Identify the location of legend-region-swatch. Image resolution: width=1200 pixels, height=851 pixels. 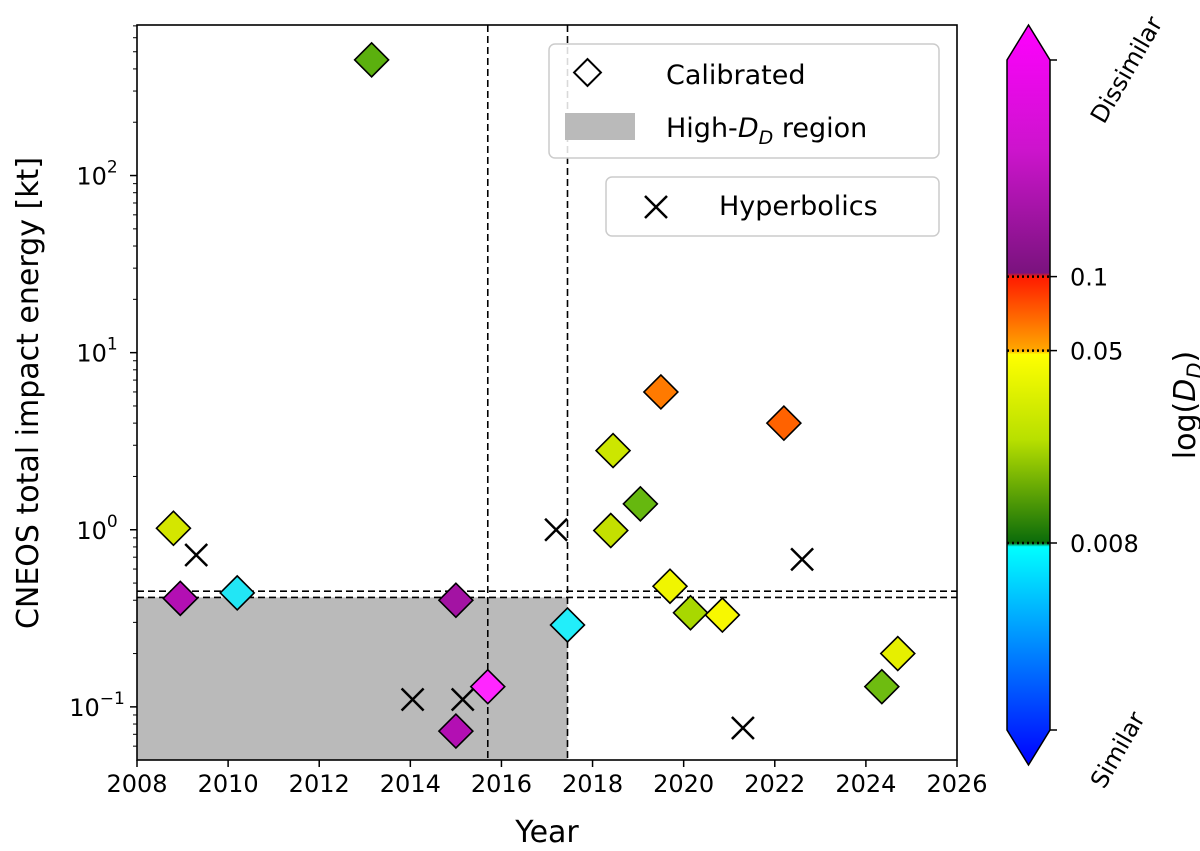
(600, 126).